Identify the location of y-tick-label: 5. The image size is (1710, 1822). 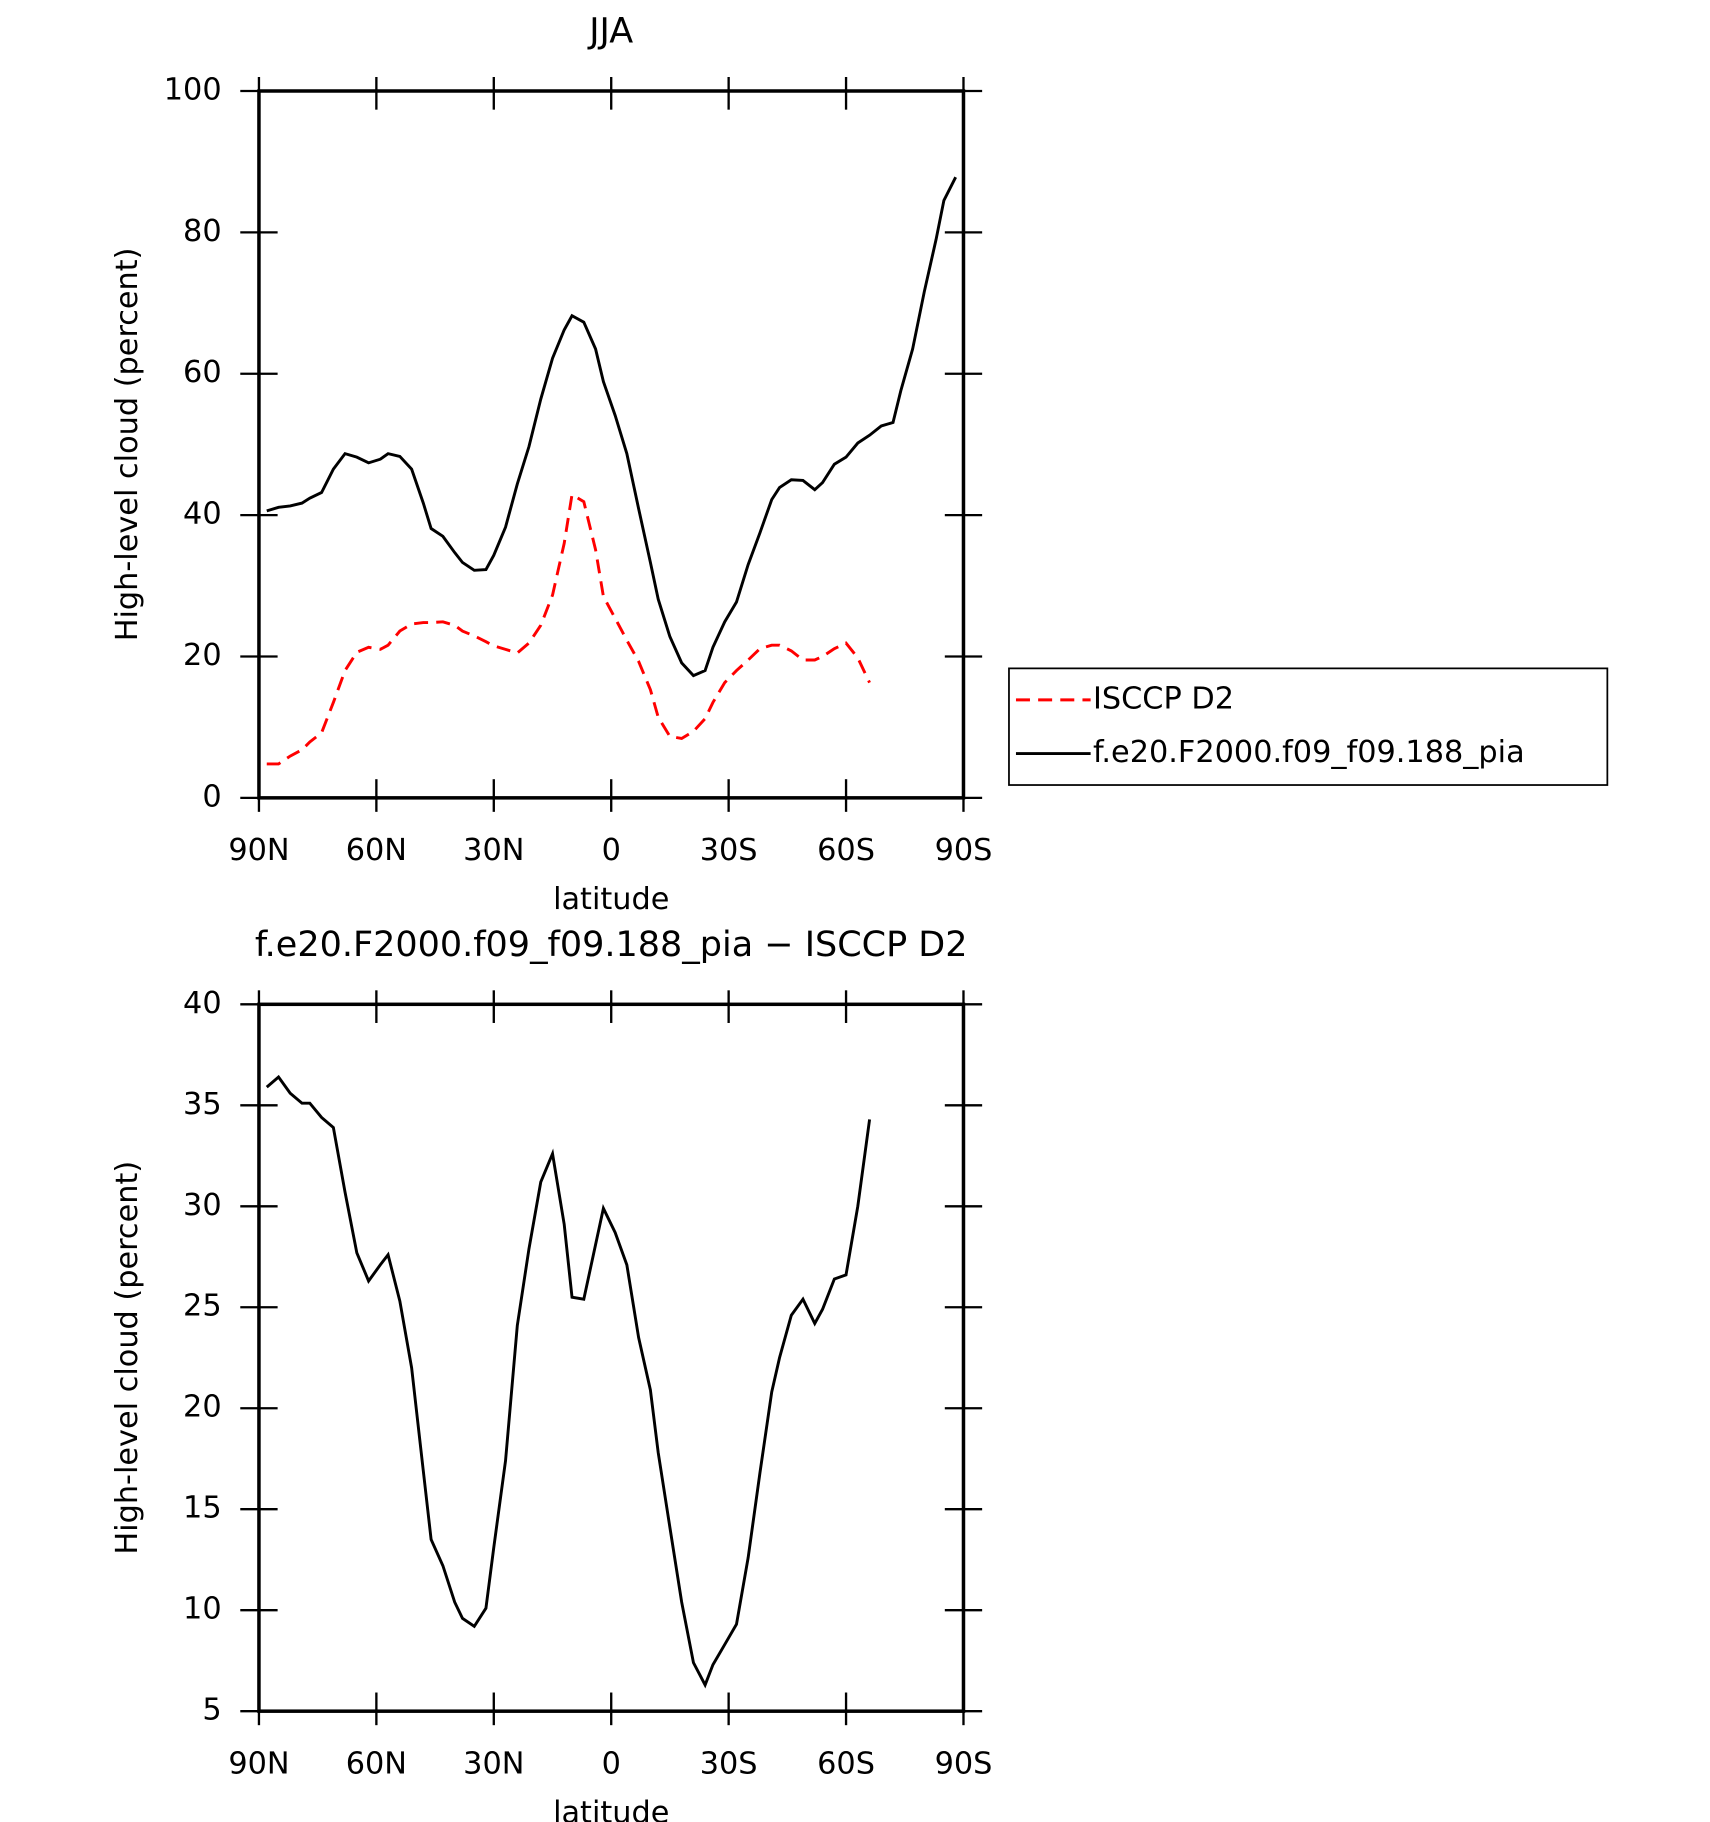
(211, 1710).